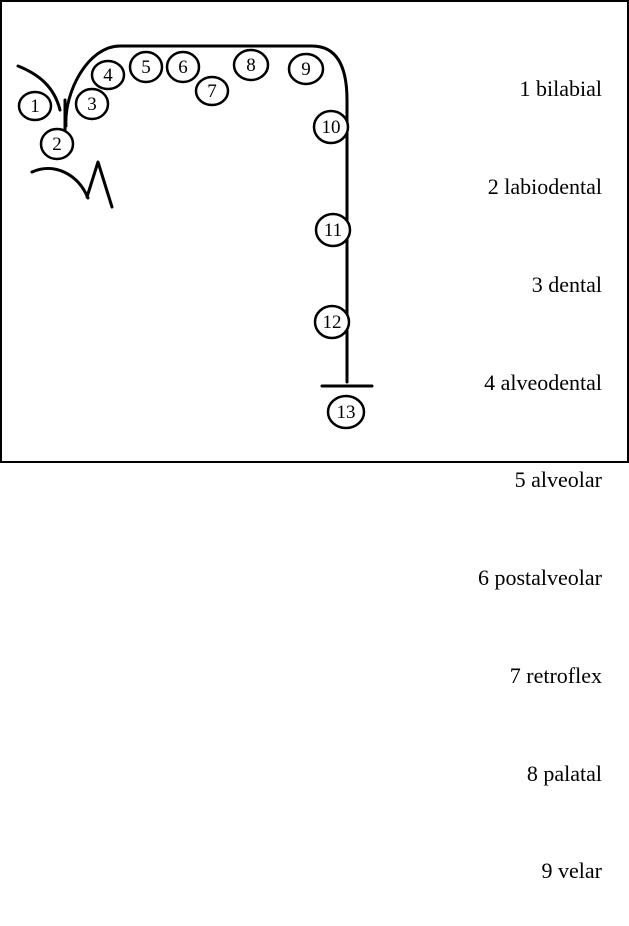 This screenshot has width=629, height=926. Describe the element at coordinates (60, 183) in the screenshot. I see `lower-lip-outline` at that location.